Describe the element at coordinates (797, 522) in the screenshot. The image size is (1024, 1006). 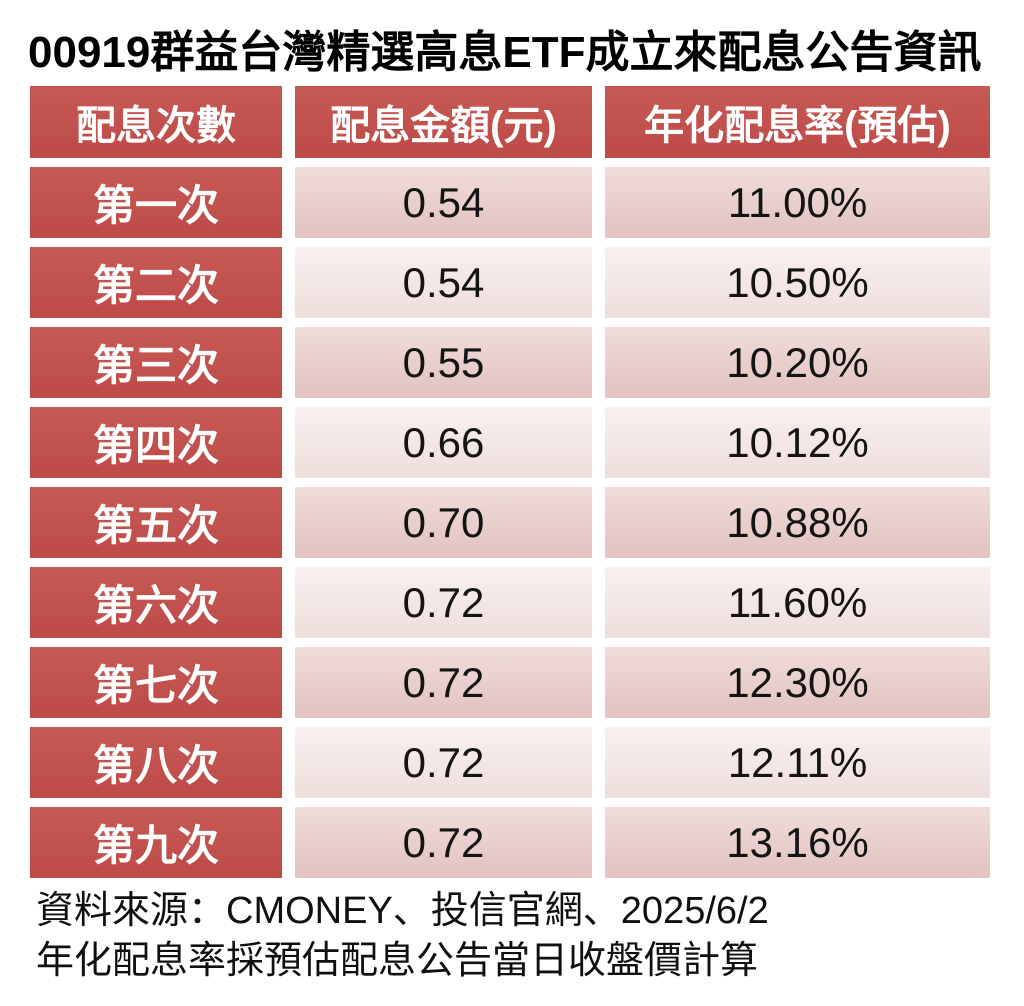
I see `cell-annualized-yield: 10.88%` at that location.